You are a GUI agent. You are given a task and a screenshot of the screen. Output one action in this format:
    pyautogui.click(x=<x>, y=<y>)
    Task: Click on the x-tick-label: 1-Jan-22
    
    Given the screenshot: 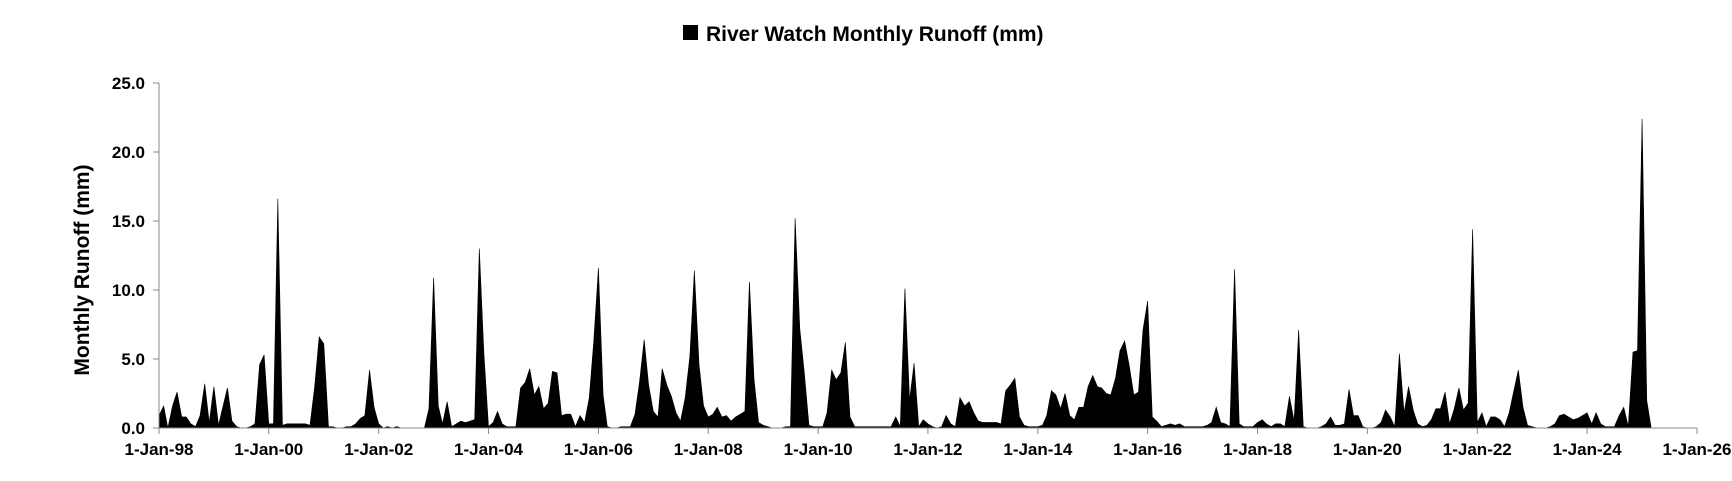 What is the action you would take?
    pyautogui.click(x=1477, y=449)
    